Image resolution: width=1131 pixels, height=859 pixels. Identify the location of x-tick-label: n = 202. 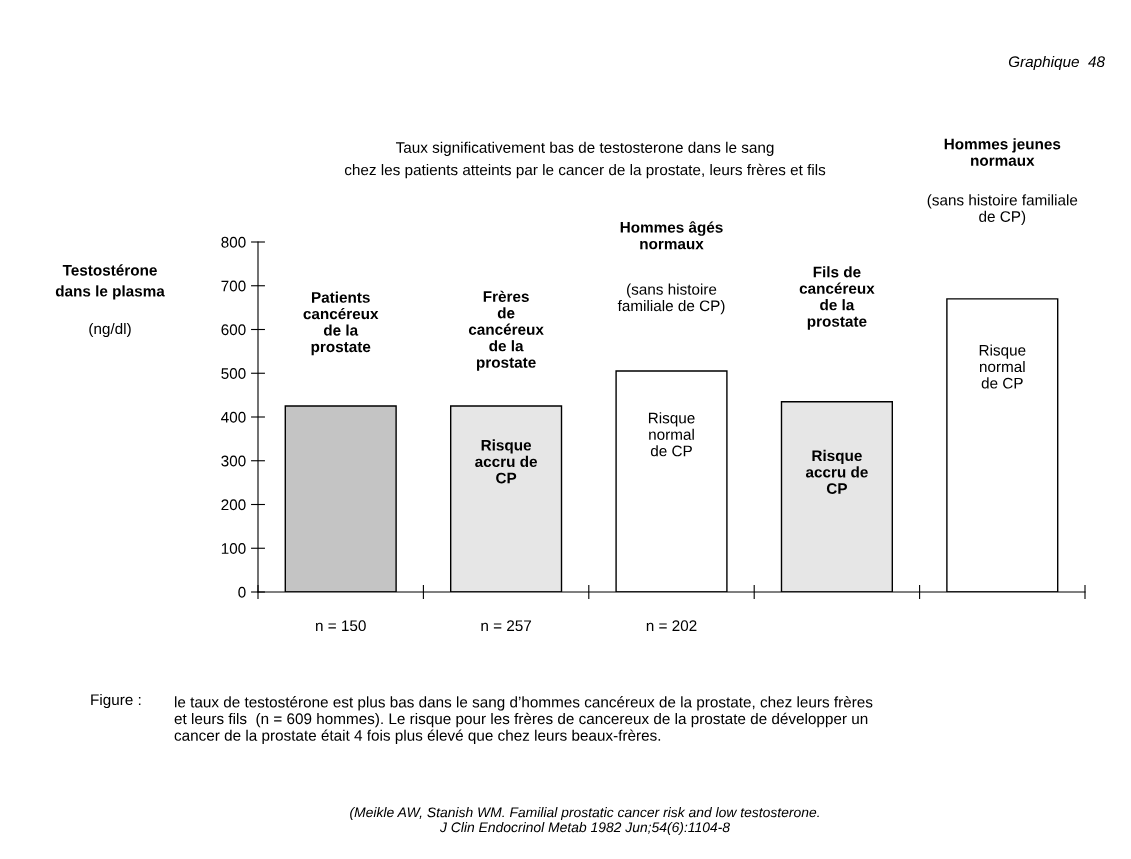
(671, 626).